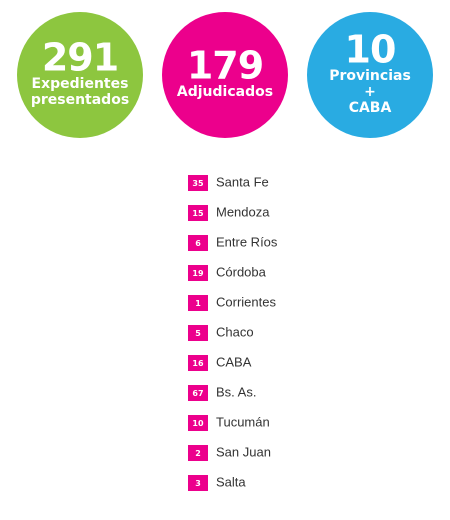 The width and height of the screenshot is (450, 520). I want to click on badge-number: 10, so click(198, 423).